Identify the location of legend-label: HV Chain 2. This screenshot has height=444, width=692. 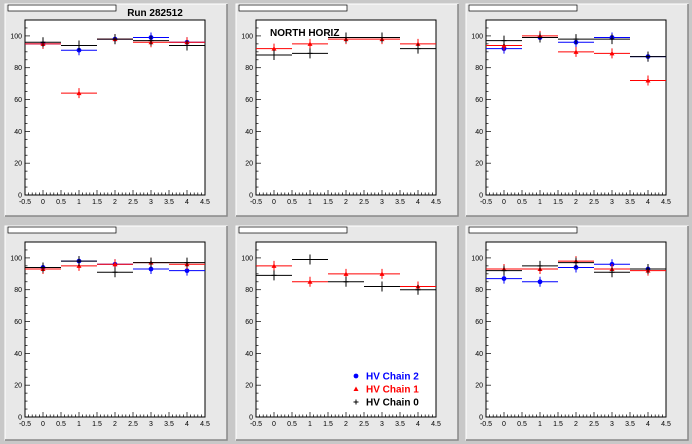
(392, 377).